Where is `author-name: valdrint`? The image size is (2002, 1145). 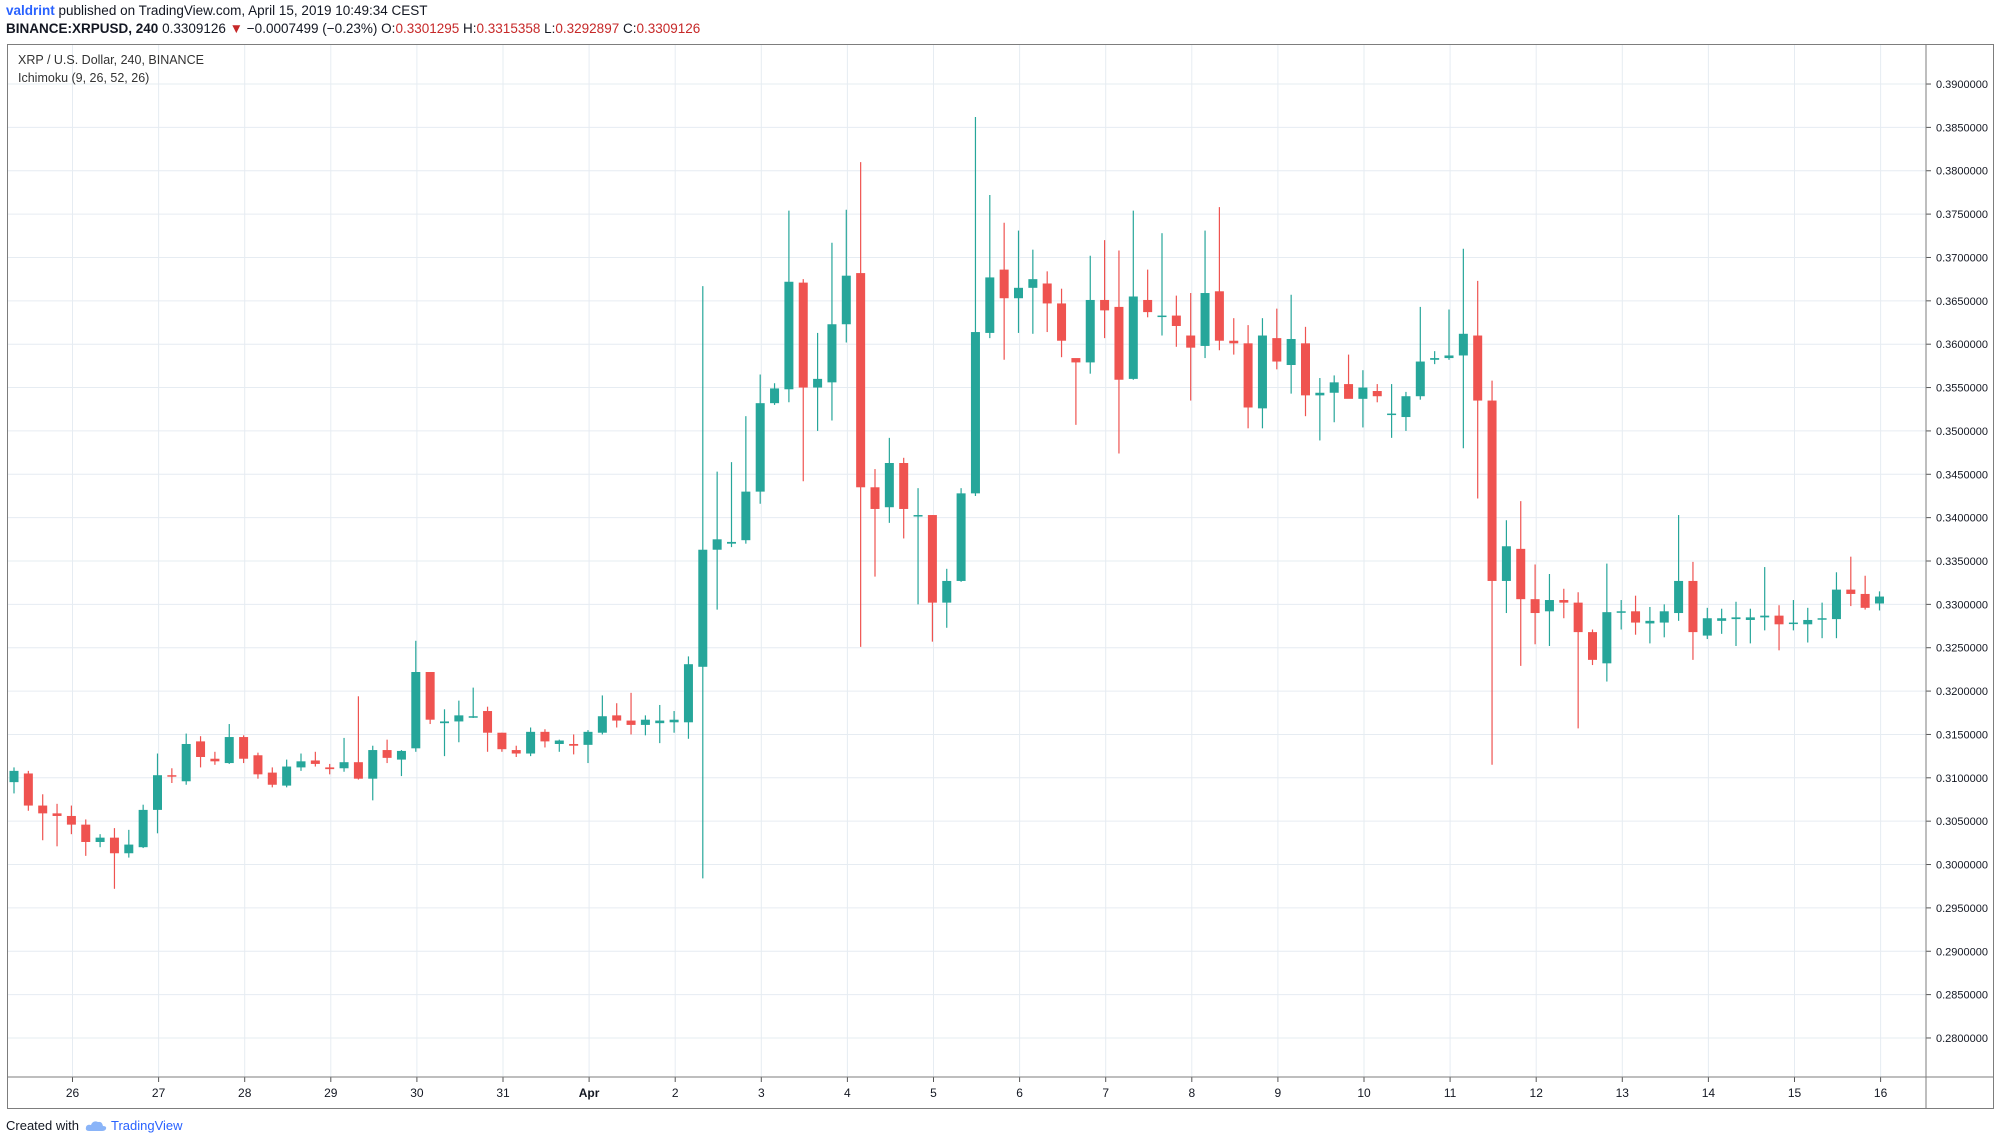
author-name: valdrint is located at coordinates (30, 10).